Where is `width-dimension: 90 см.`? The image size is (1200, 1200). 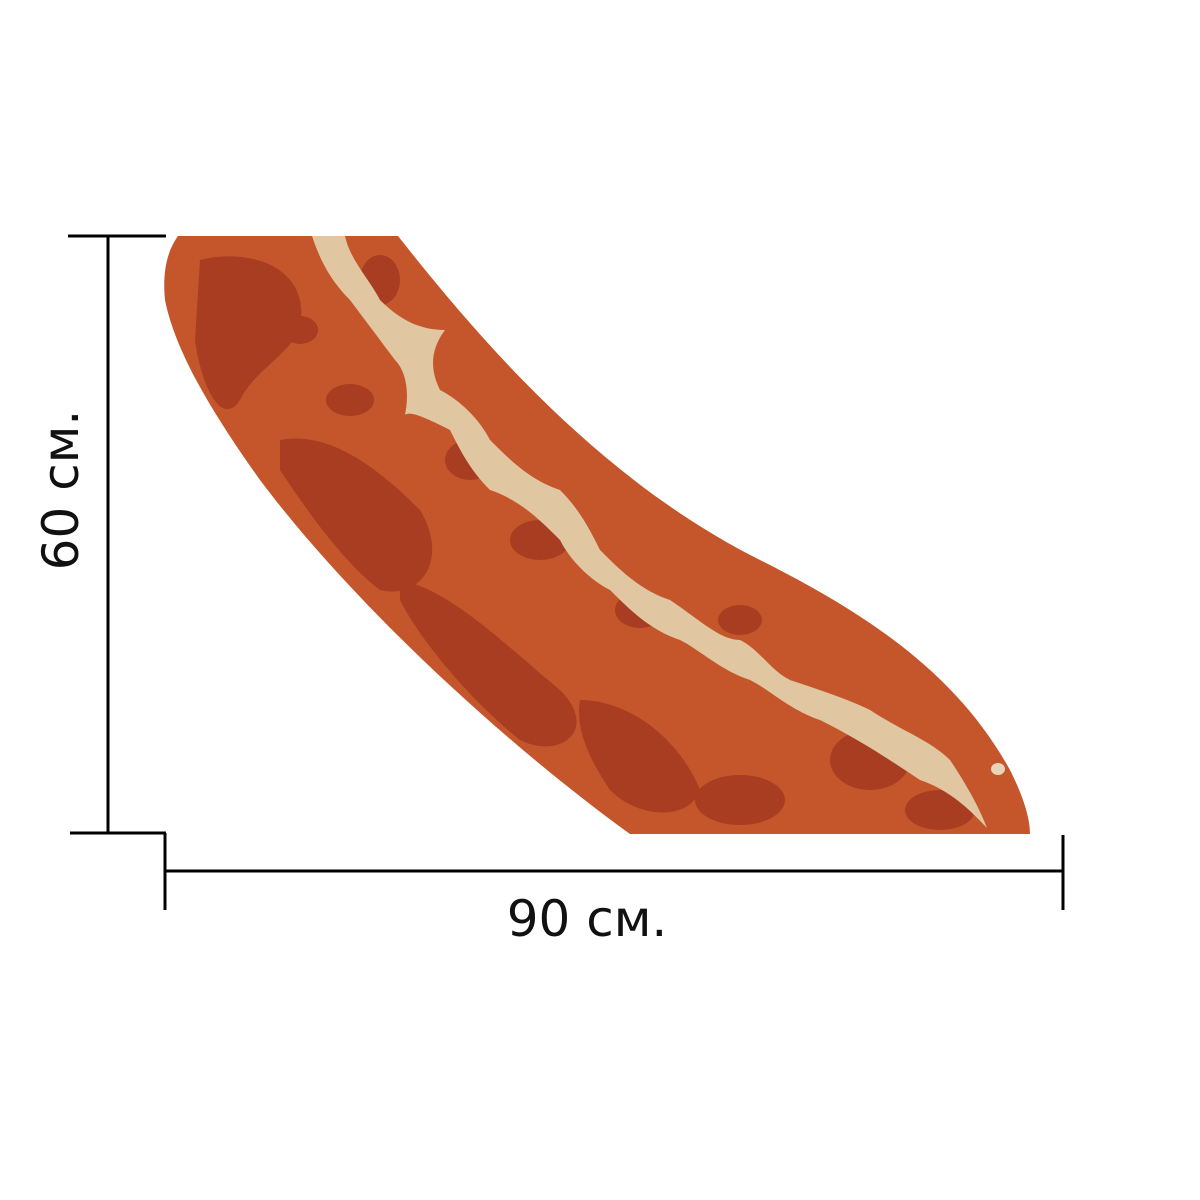
width-dimension: 90 см. is located at coordinates (614, 890).